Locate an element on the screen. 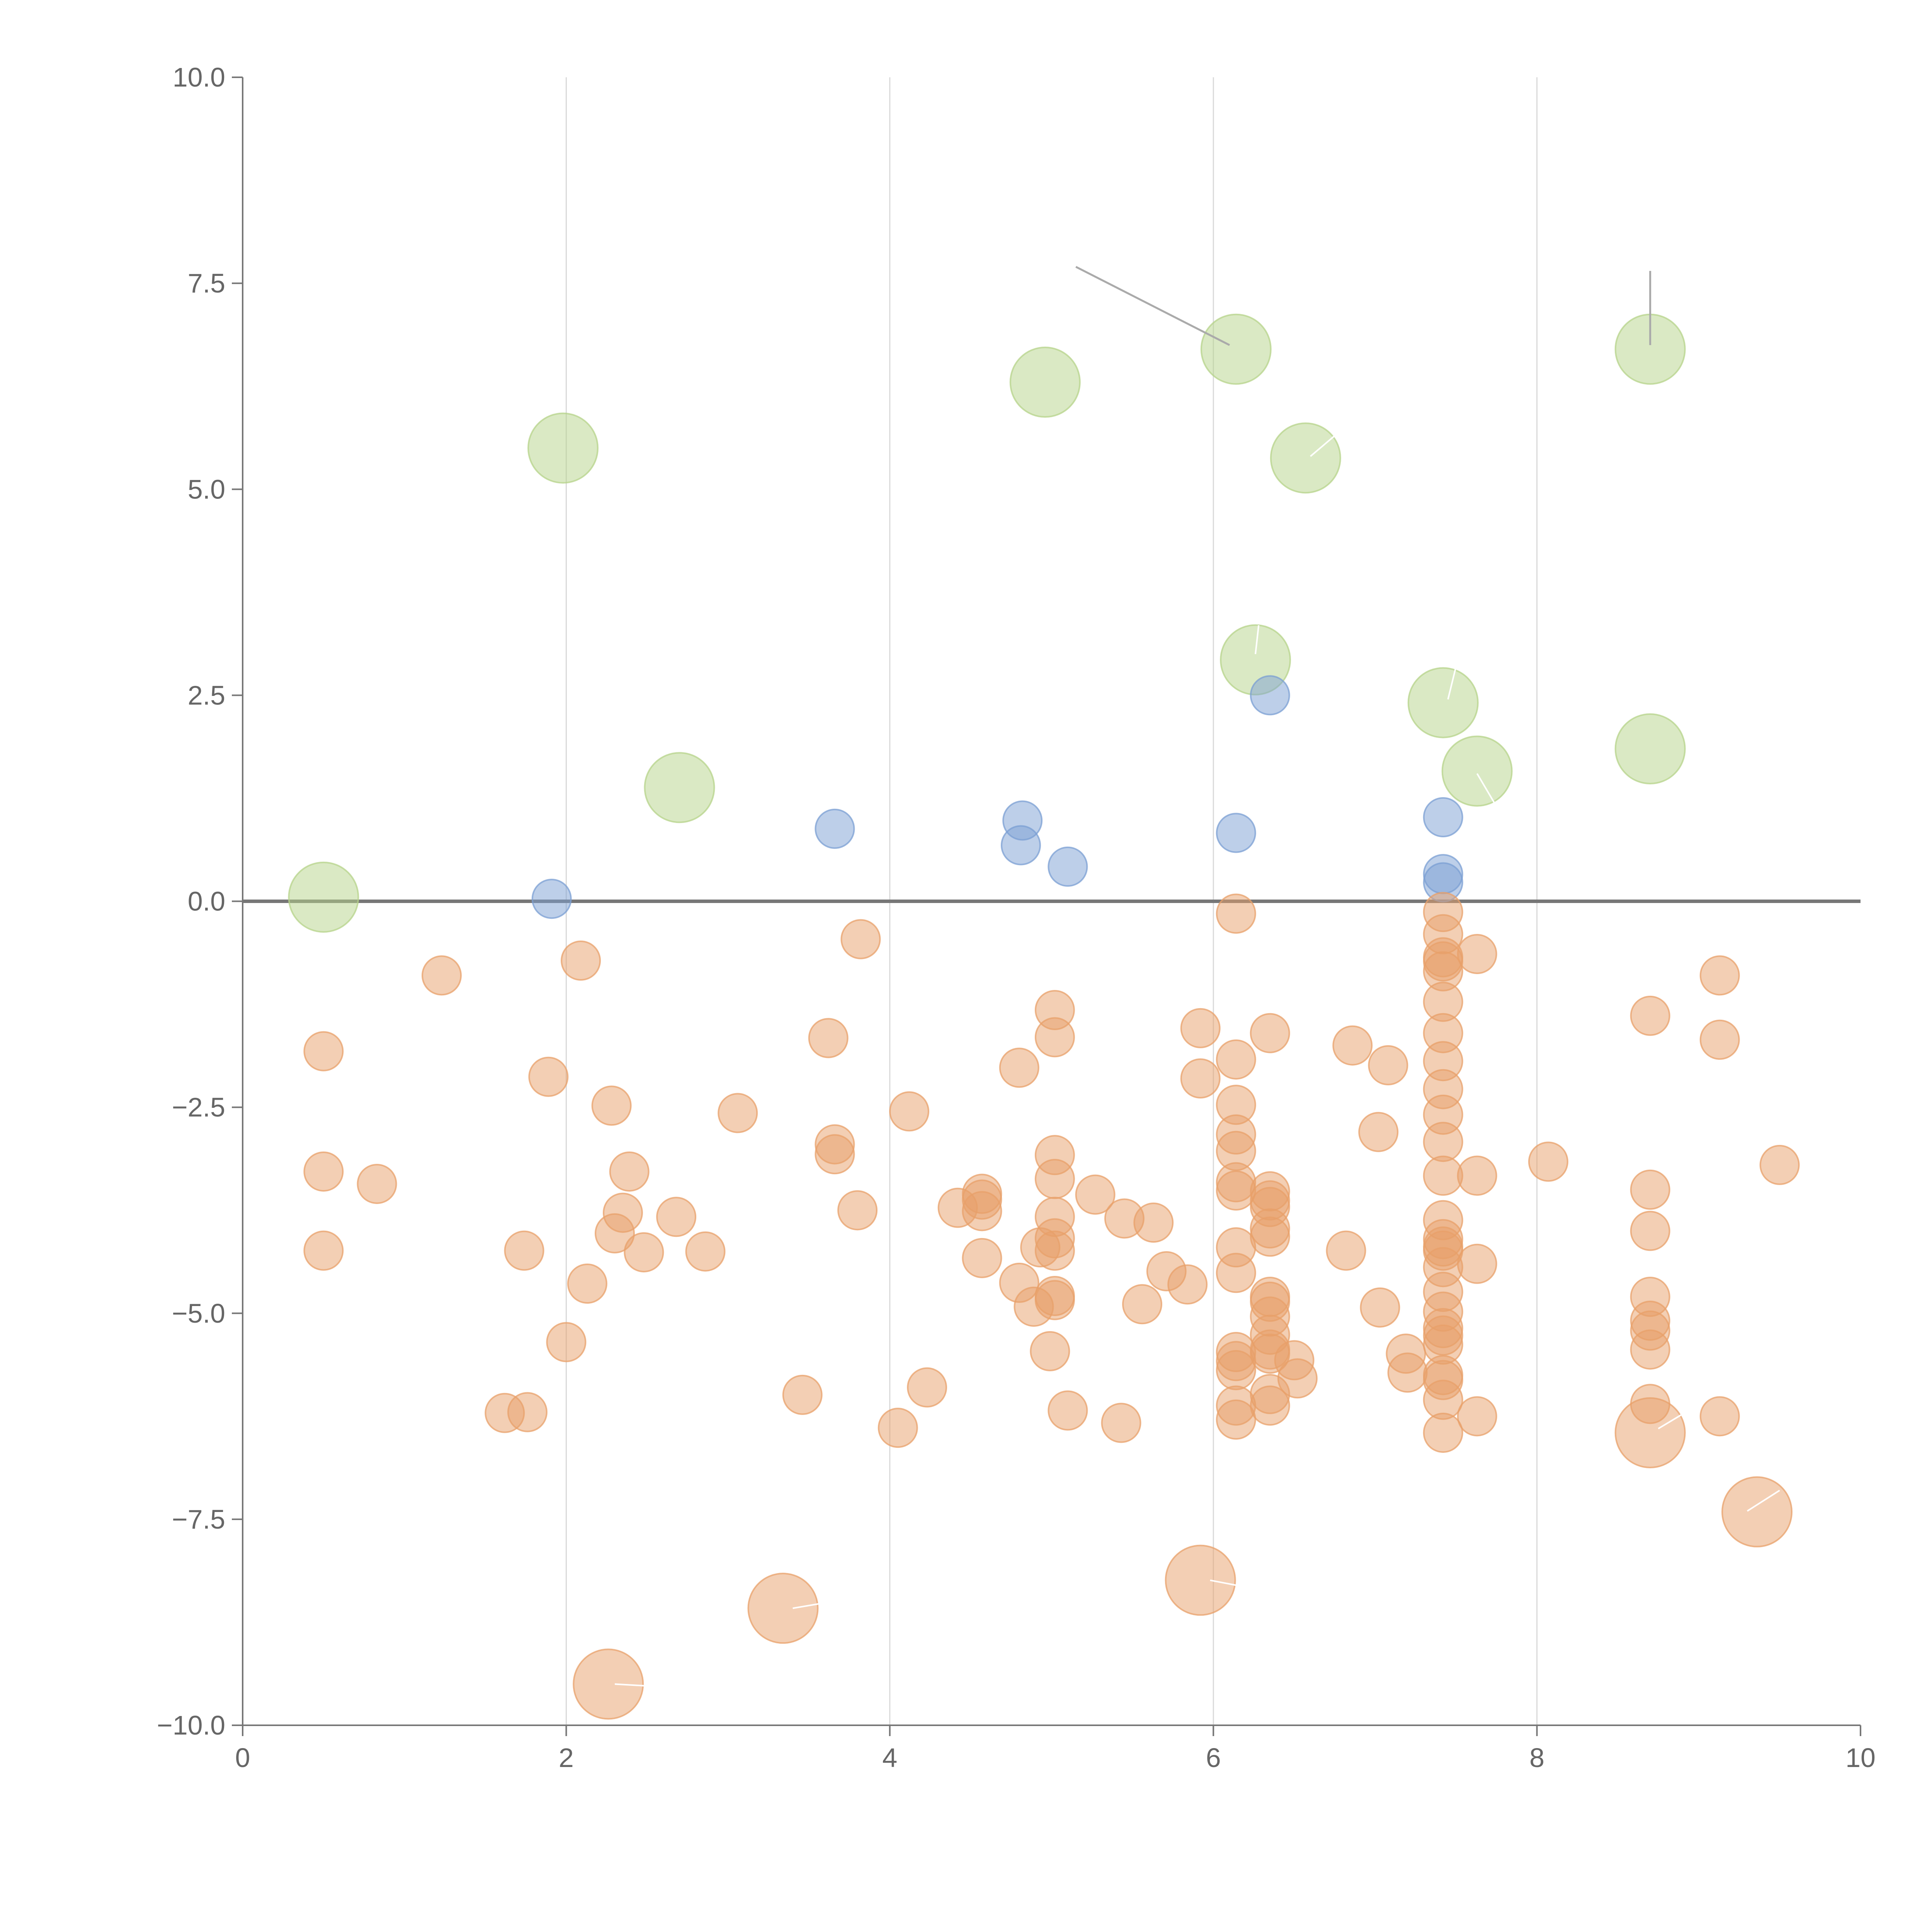 Image resolution: width=1932 pixels, height=1932 pixels. y-tick-label: 0.0 is located at coordinates (207, 901).